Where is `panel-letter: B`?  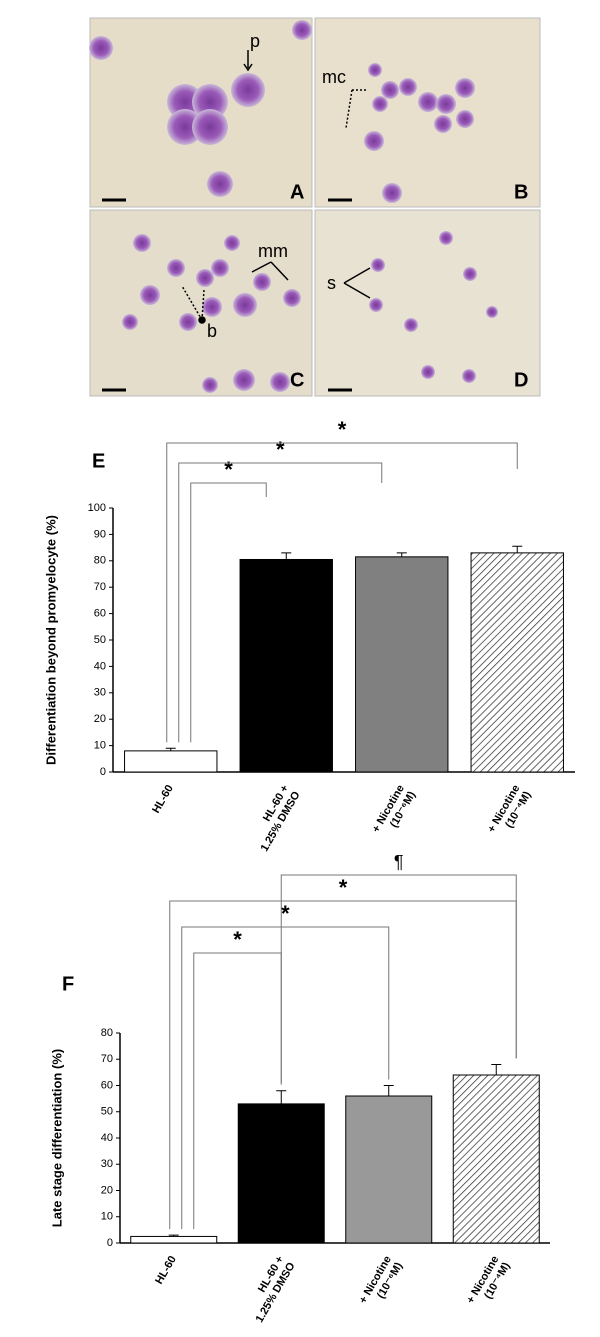
panel-letter: B is located at coordinates (521, 192).